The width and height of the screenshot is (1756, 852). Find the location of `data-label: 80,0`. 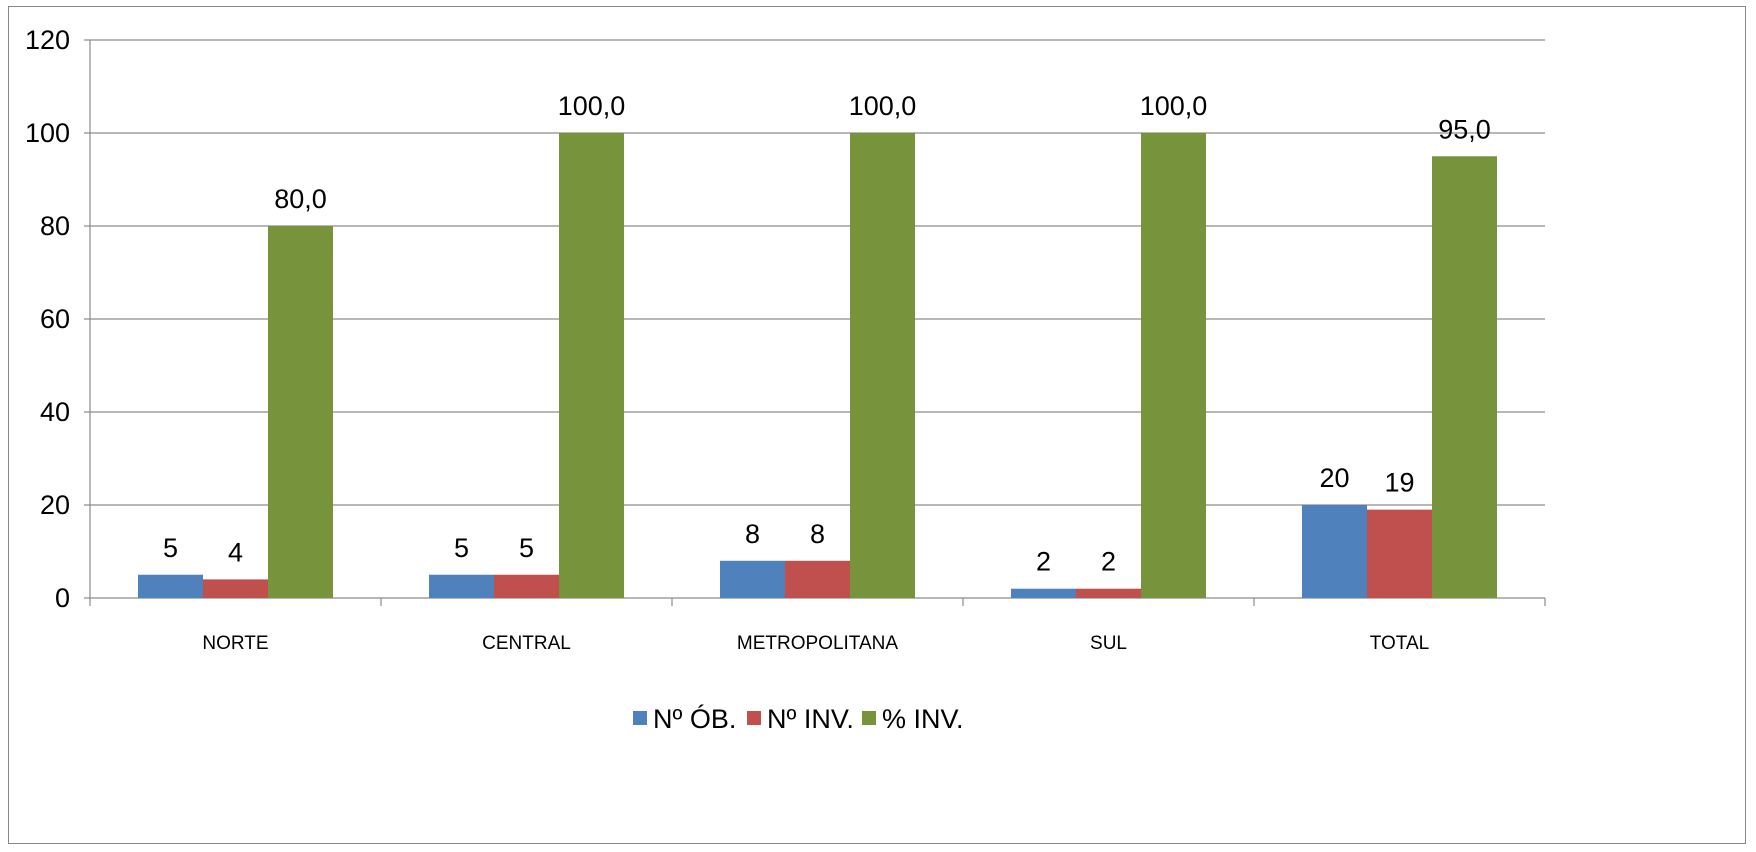

data-label: 80,0 is located at coordinates (300, 199).